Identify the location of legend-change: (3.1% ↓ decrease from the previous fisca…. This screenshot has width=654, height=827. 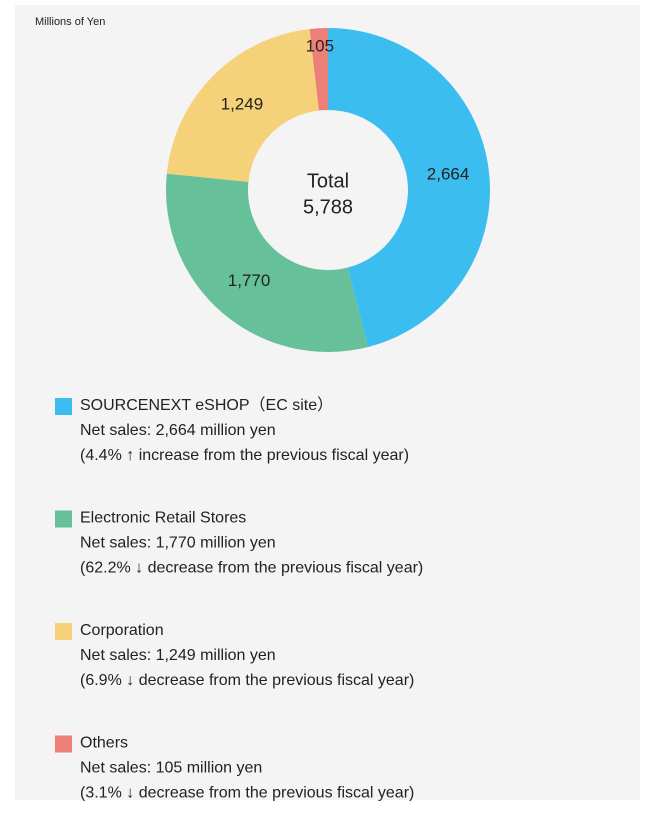
(247, 793).